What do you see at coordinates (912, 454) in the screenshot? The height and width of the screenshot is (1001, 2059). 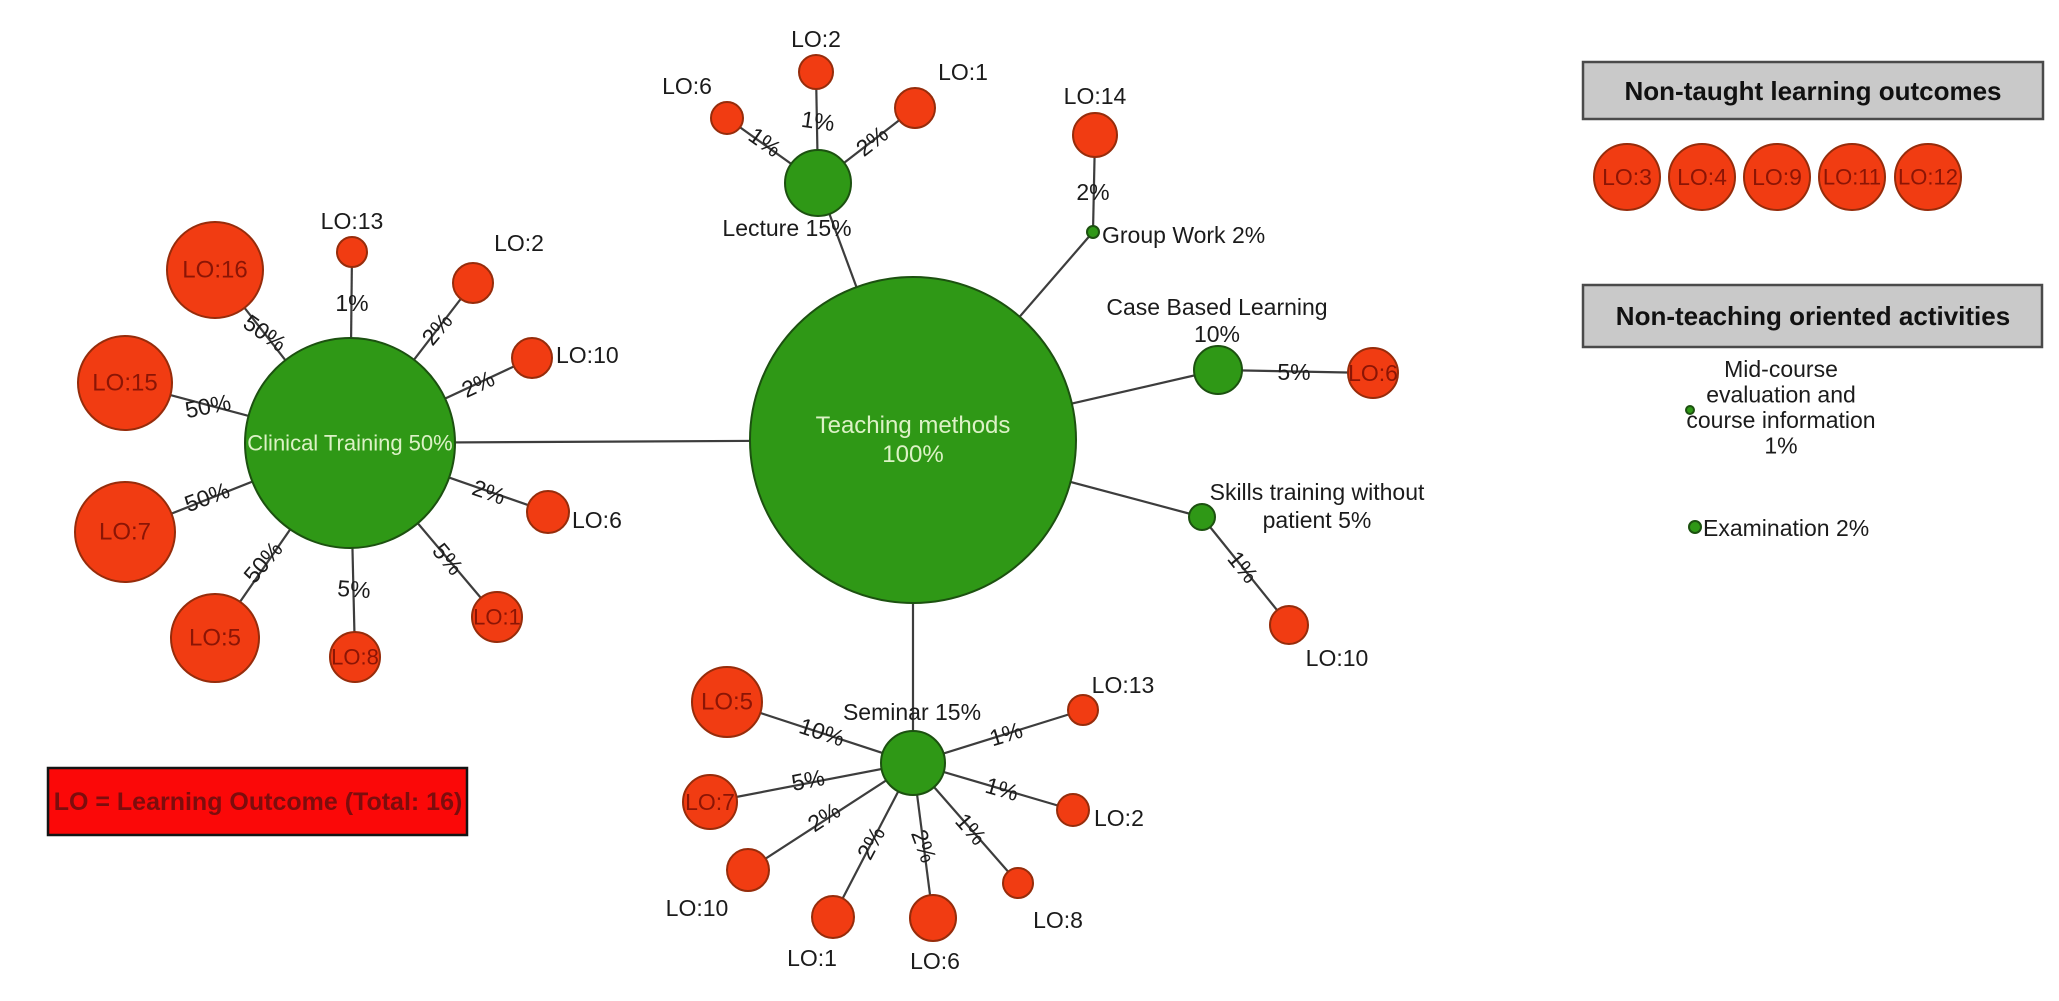 I see `node-teaching-label-1: 100%` at bounding box center [912, 454].